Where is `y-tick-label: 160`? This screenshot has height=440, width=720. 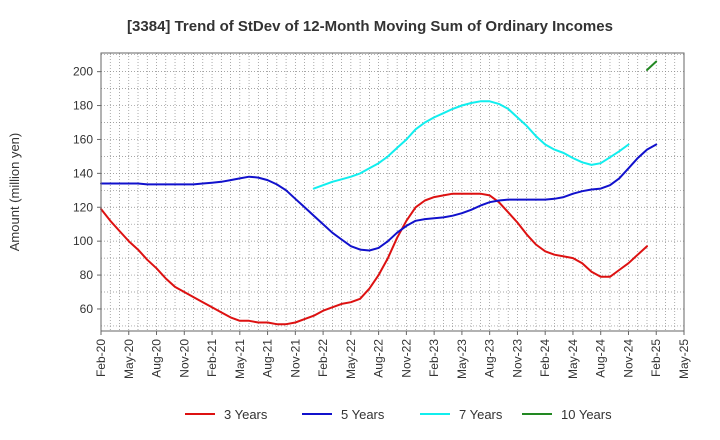 y-tick-label: 160 is located at coordinates (83, 139).